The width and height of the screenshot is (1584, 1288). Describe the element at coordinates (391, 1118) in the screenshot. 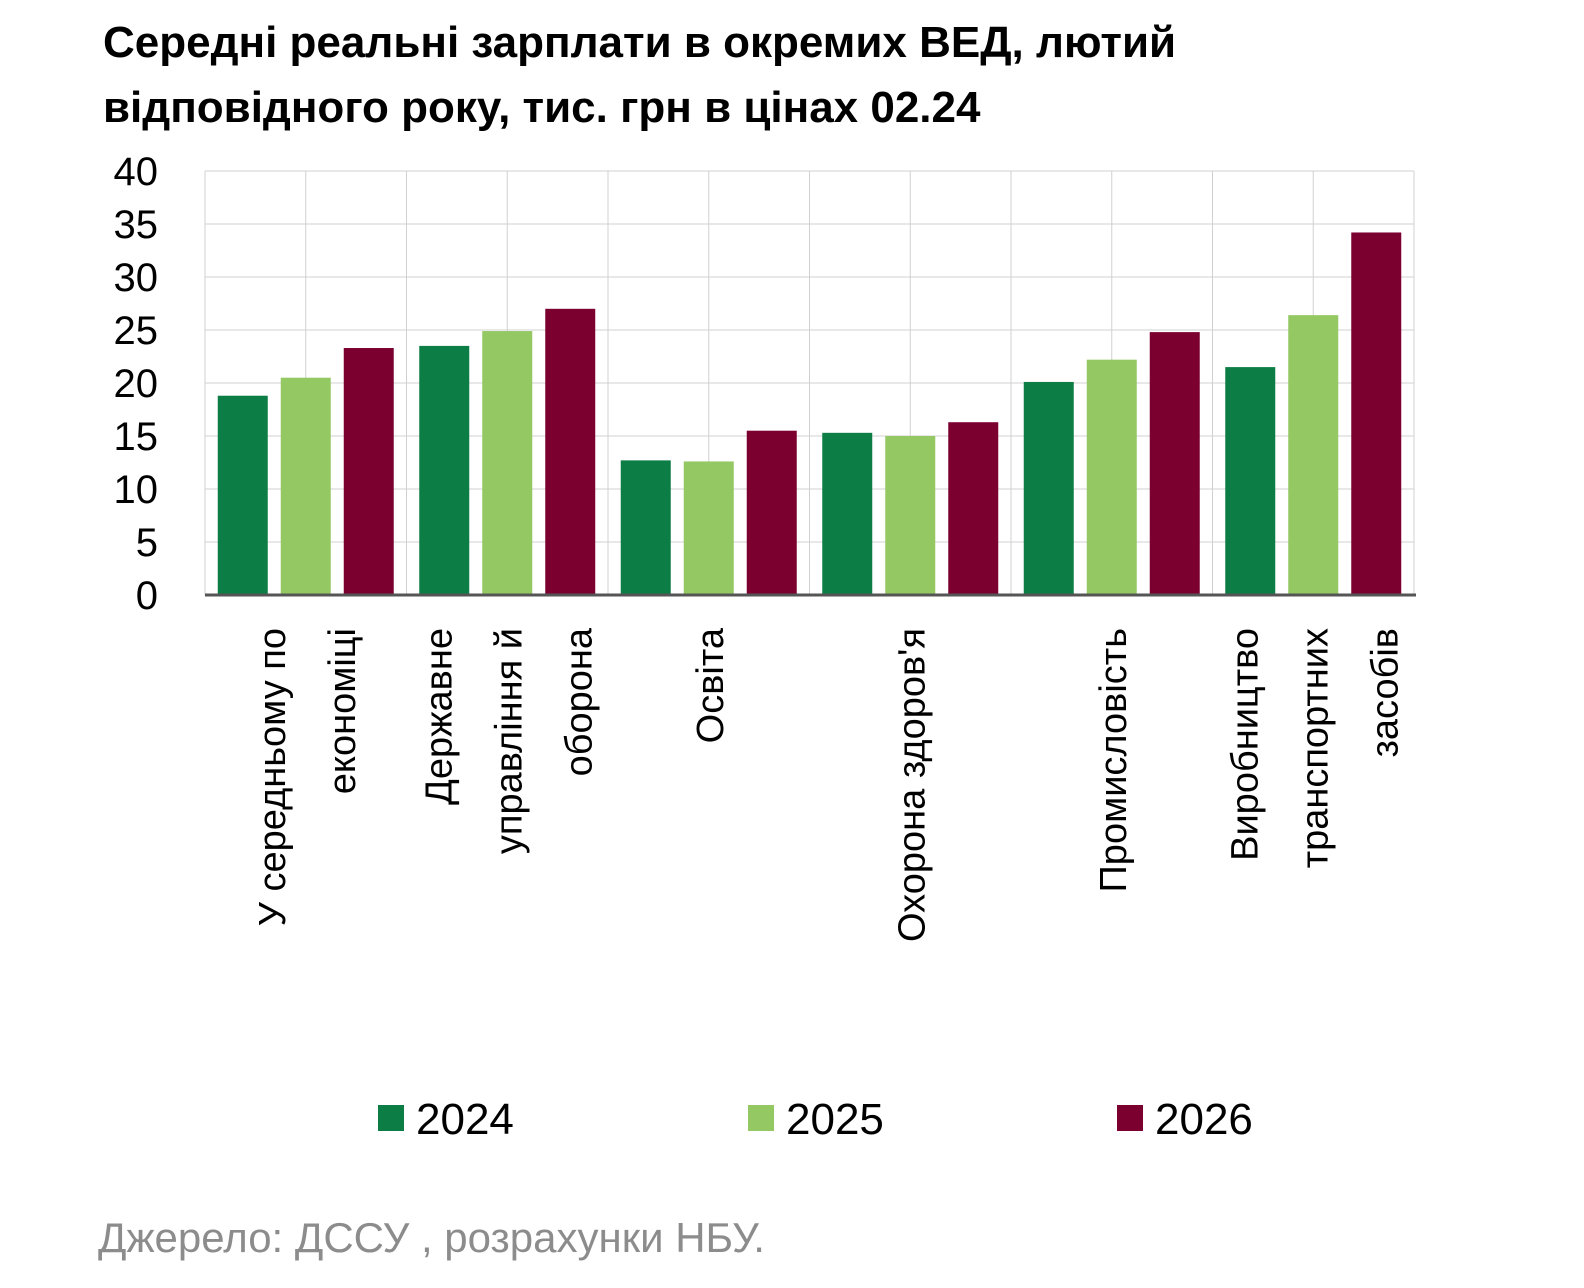

I see `legend-swatch-2024` at that location.